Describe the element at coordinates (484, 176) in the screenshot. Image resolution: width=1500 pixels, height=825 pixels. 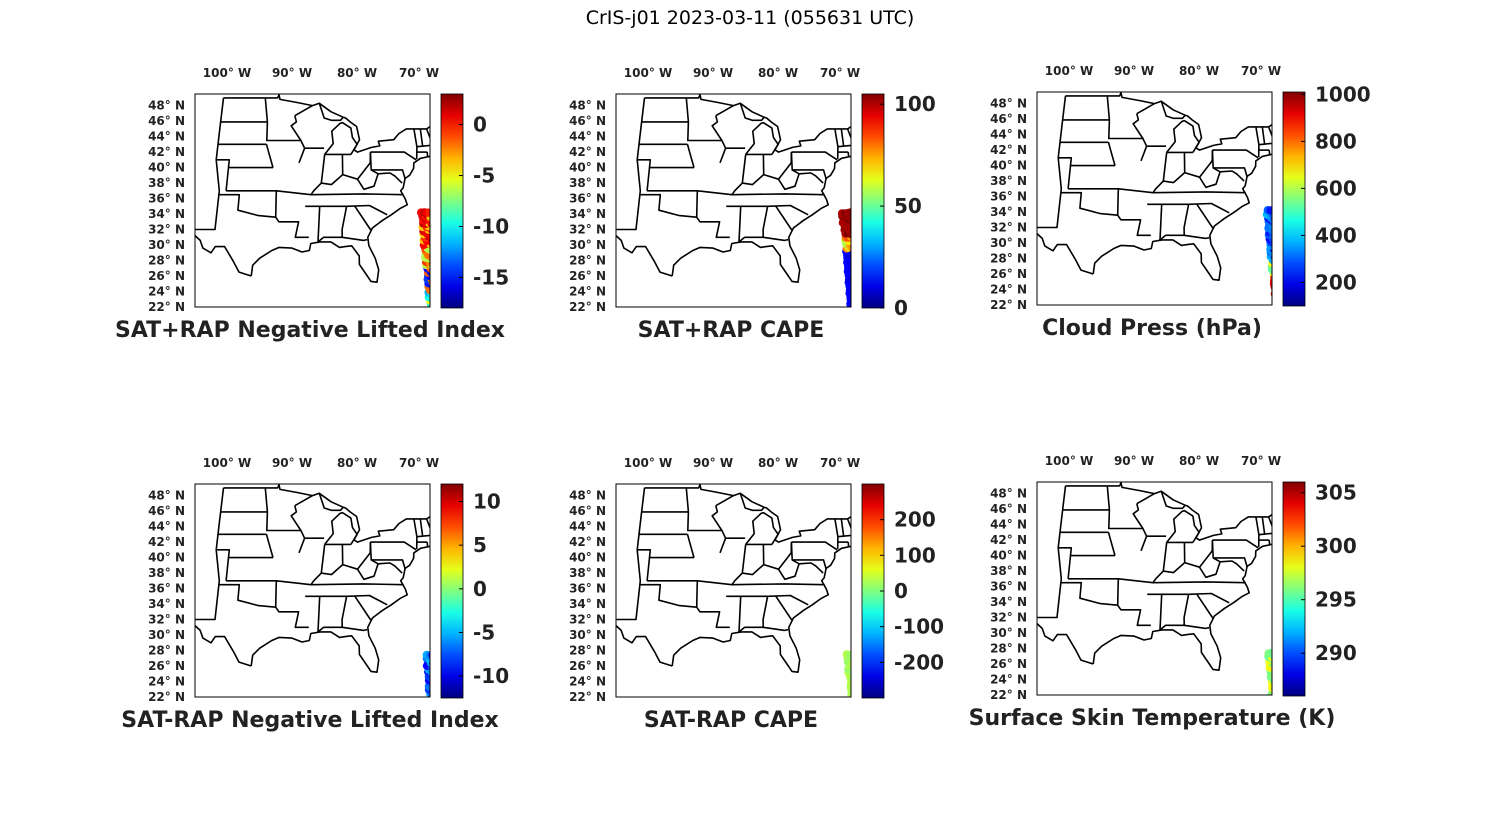
I see `colorbar-tick-label: -5` at that location.